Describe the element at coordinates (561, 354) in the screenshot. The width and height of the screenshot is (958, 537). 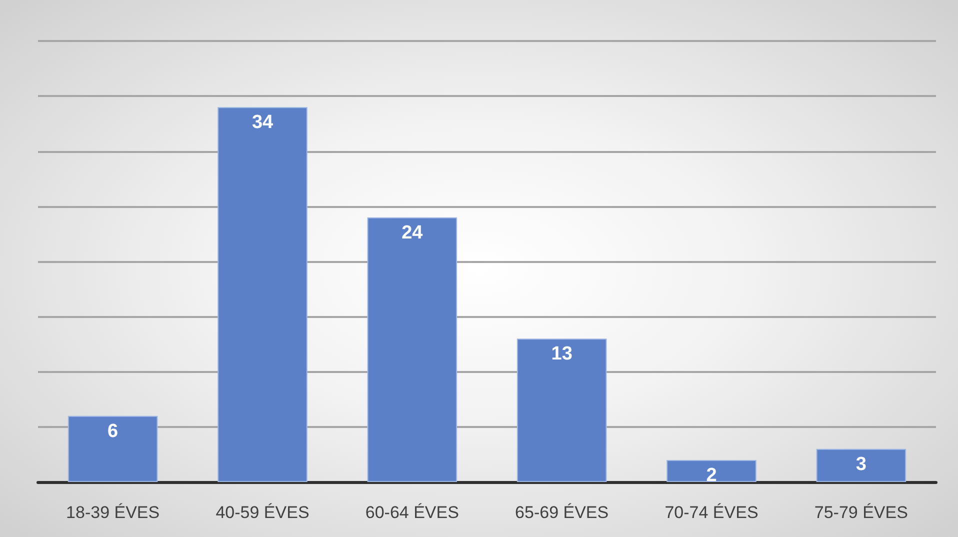
I see `data-label: 13` at that location.